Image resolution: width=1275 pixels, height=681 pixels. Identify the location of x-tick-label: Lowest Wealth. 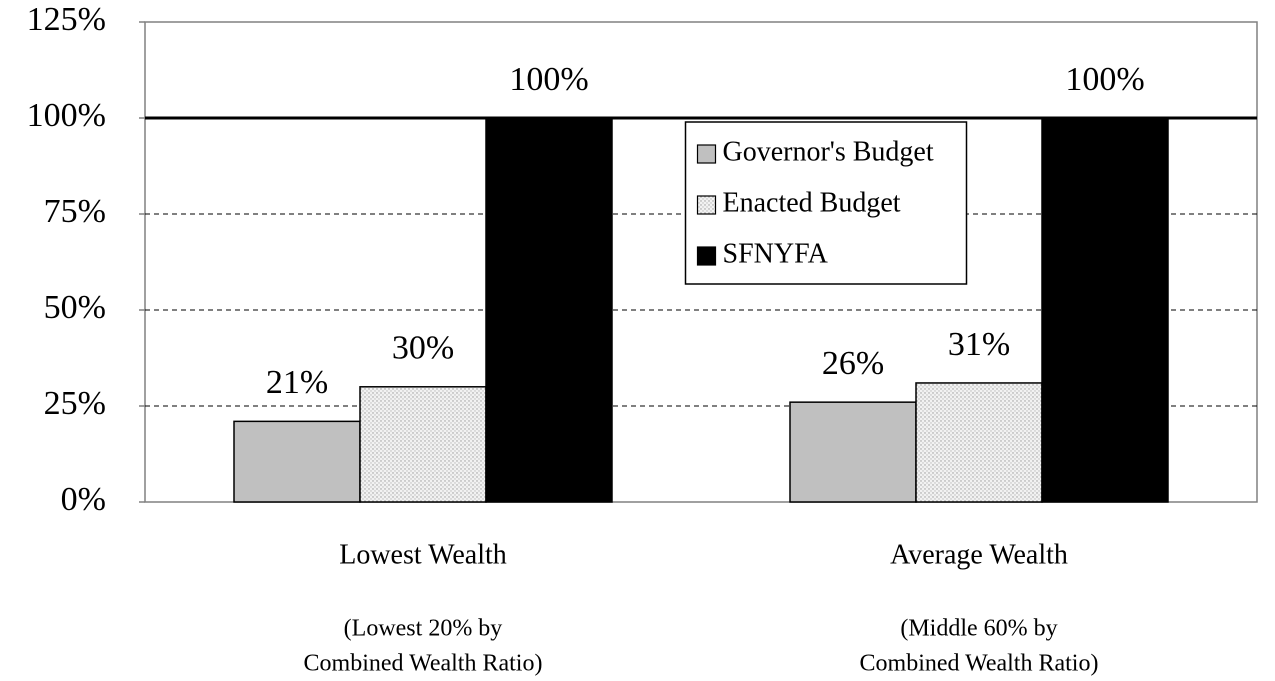
(423, 554).